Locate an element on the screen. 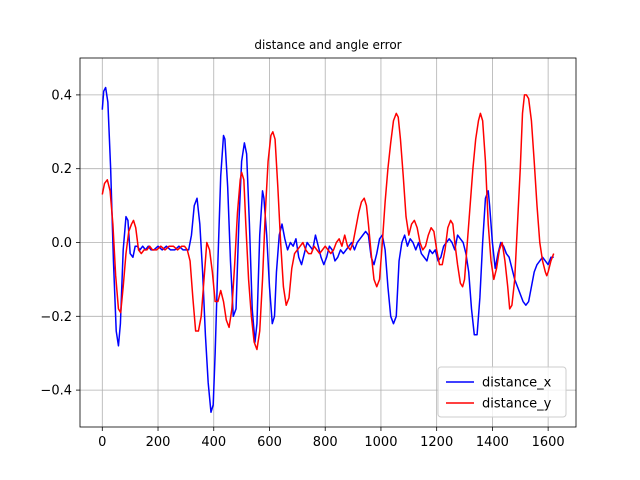  legend-label: distance_x is located at coordinates (517, 383).